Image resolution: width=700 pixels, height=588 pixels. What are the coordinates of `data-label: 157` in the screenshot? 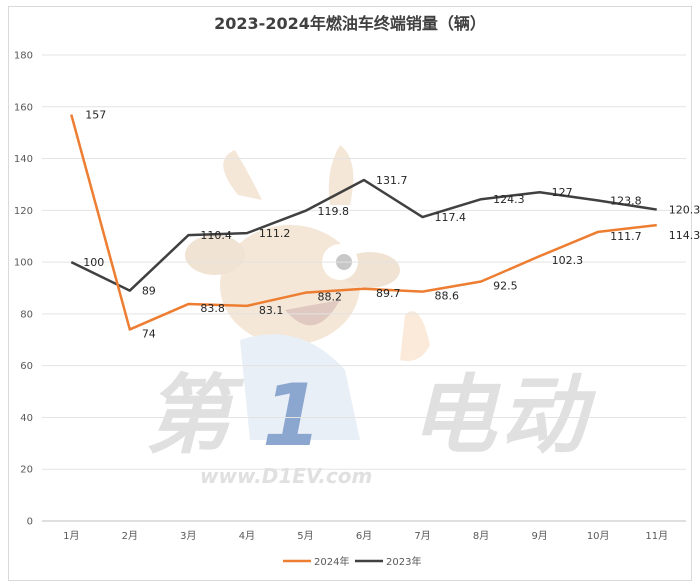 It's located at (95, 115).